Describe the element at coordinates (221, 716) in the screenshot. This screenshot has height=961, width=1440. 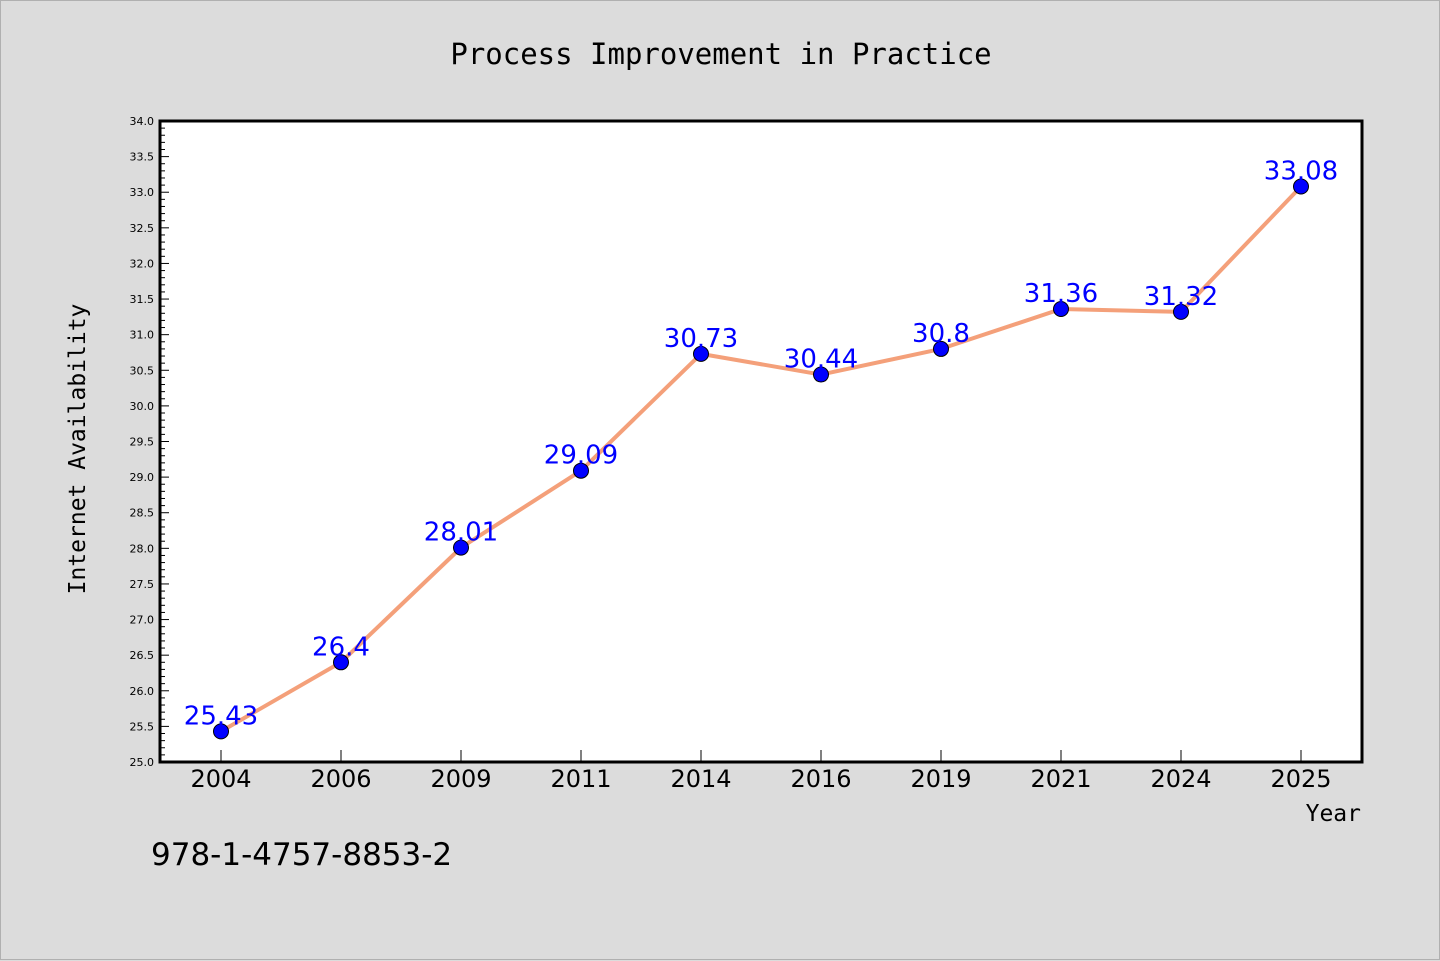
I see `data-label: 25.43` at that location.